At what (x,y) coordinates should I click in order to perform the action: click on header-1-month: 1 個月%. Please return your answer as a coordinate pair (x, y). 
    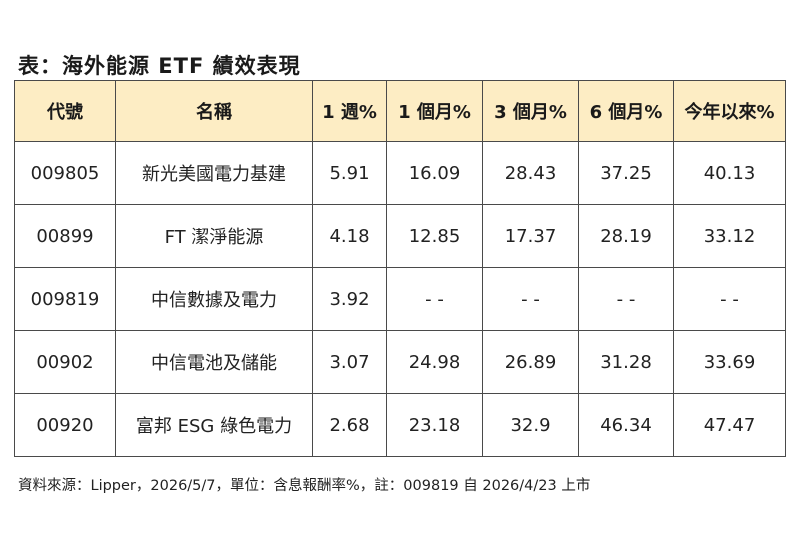
    Looking at the image, I should click on (434, 111).